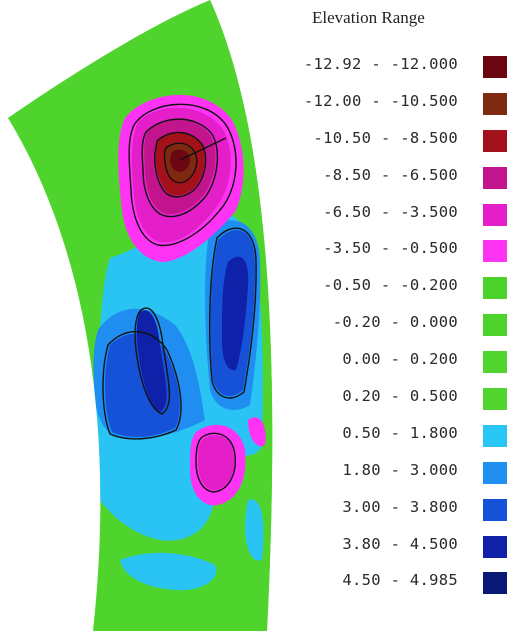 This screenshot has width=510, height=639. I want to click on navy-zone-left, so click(151, 361).